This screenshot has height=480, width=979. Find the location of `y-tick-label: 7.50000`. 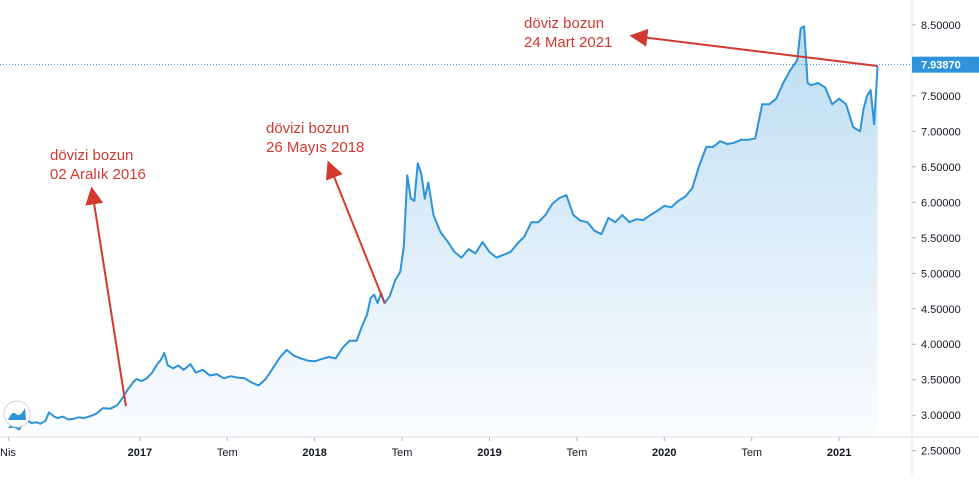

y-tick-label: 7.50000 is located at coordinates (941, 97).